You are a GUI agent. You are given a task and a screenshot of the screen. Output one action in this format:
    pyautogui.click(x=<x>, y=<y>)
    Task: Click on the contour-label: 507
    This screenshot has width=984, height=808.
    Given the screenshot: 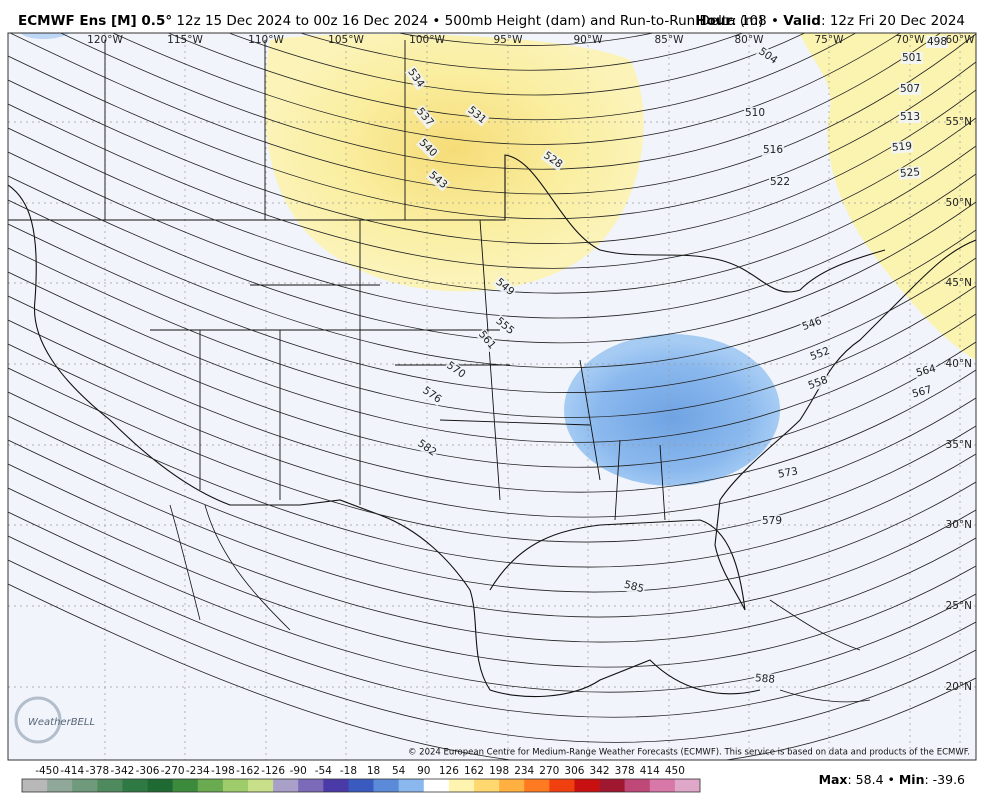 What is the action you would take?
    pyautogui.click(x=910, y=89)
    